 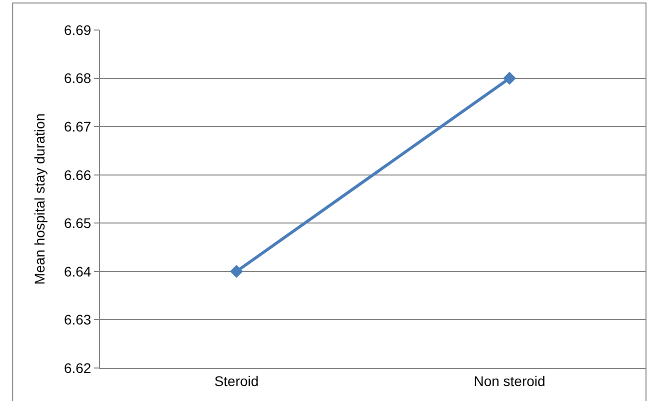 What do you see at coordinates (78, 320) in the screenshot?
I see `y-tick-label: 6.63` at bounding box center [78, 320].